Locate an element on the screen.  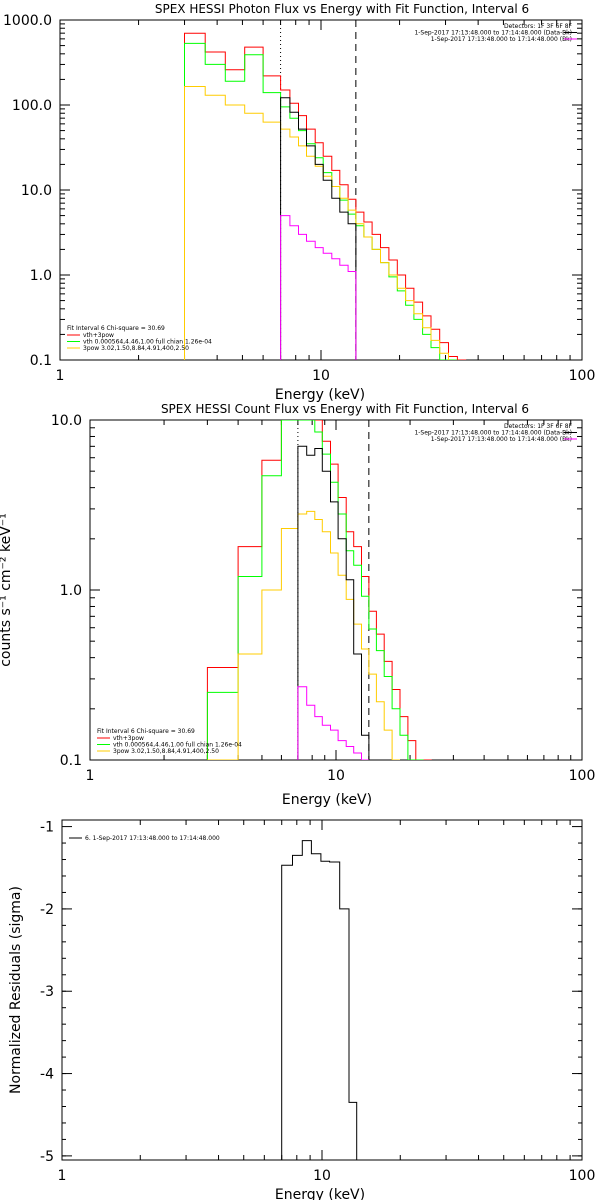
y-tick-label: -1 is located at coordinates (47, 828).